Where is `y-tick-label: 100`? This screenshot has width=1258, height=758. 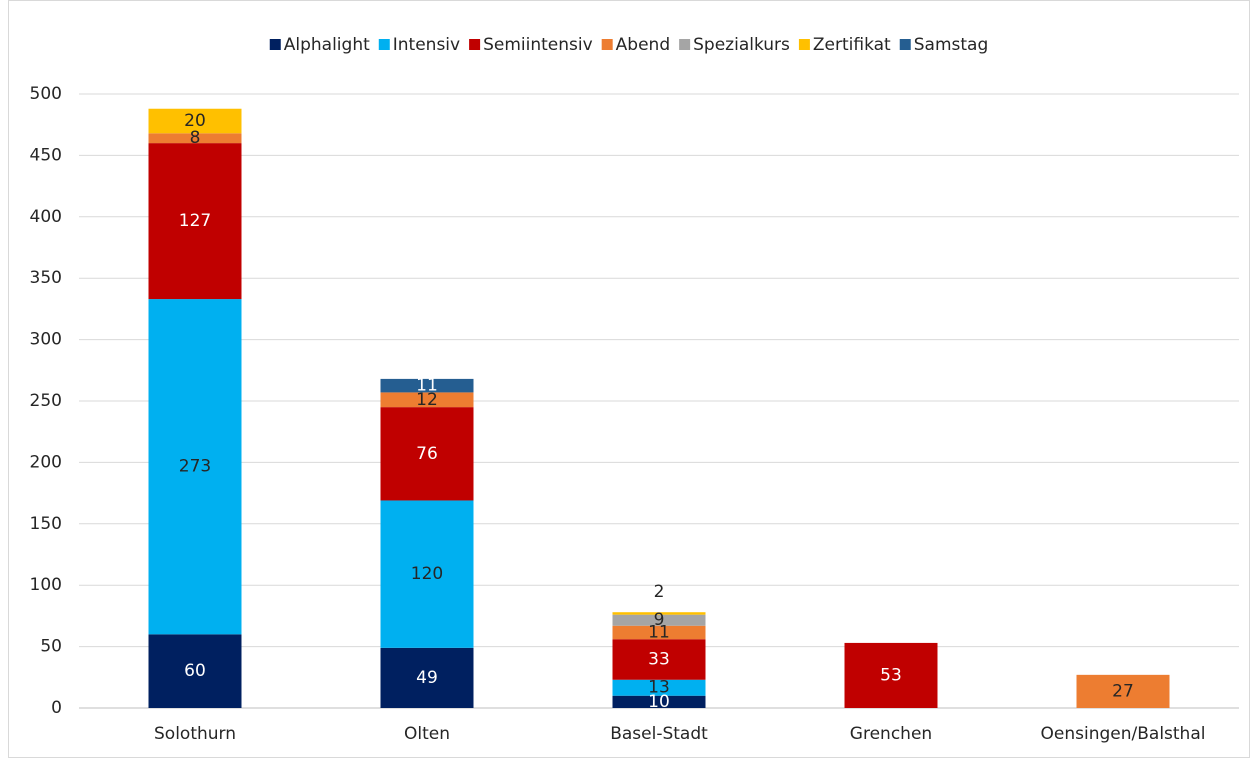
y-tick-label: 100 is located at coordinates (46, 585).